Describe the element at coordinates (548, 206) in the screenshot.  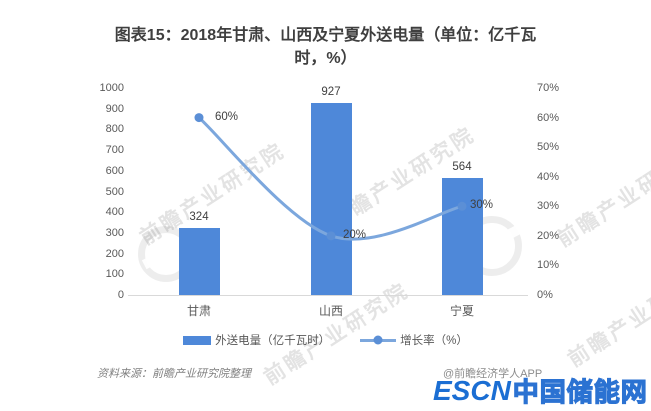
I see `secondary-axis-tick-label: 30%` at that location.